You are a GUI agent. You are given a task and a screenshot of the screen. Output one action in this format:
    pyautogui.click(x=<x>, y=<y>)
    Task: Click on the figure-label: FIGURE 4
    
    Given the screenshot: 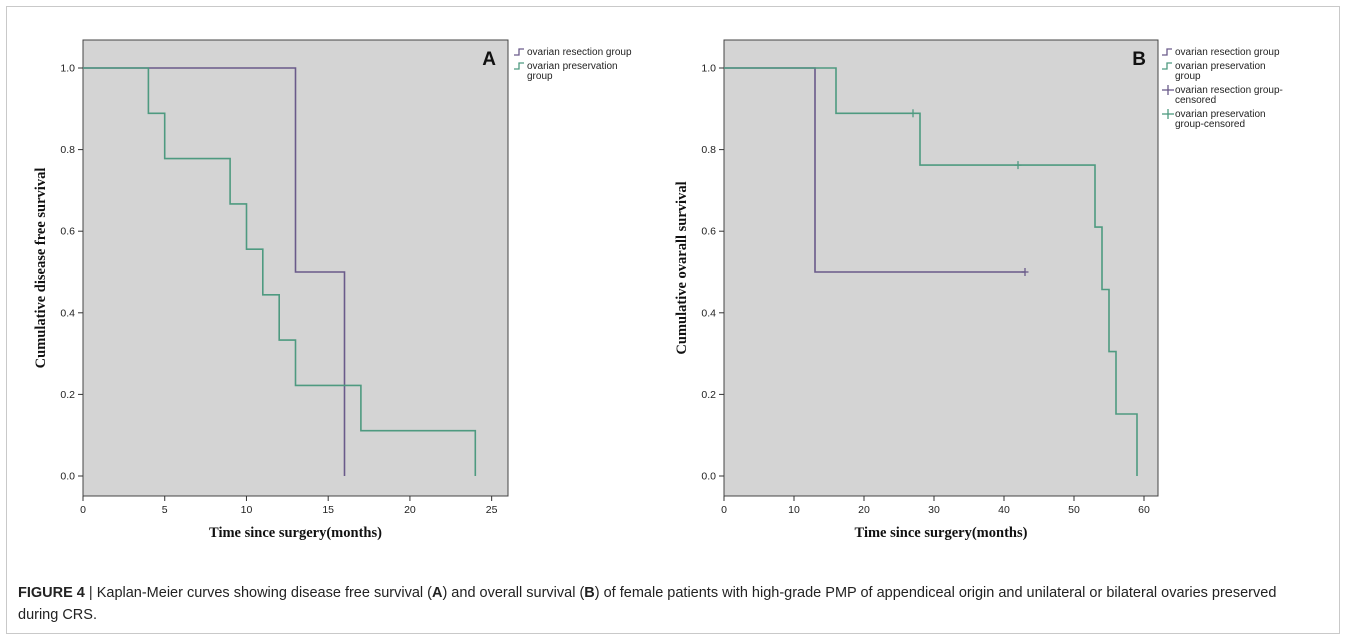 What is the action you would take?
    pyautogui.click(x=51, y=593)
    